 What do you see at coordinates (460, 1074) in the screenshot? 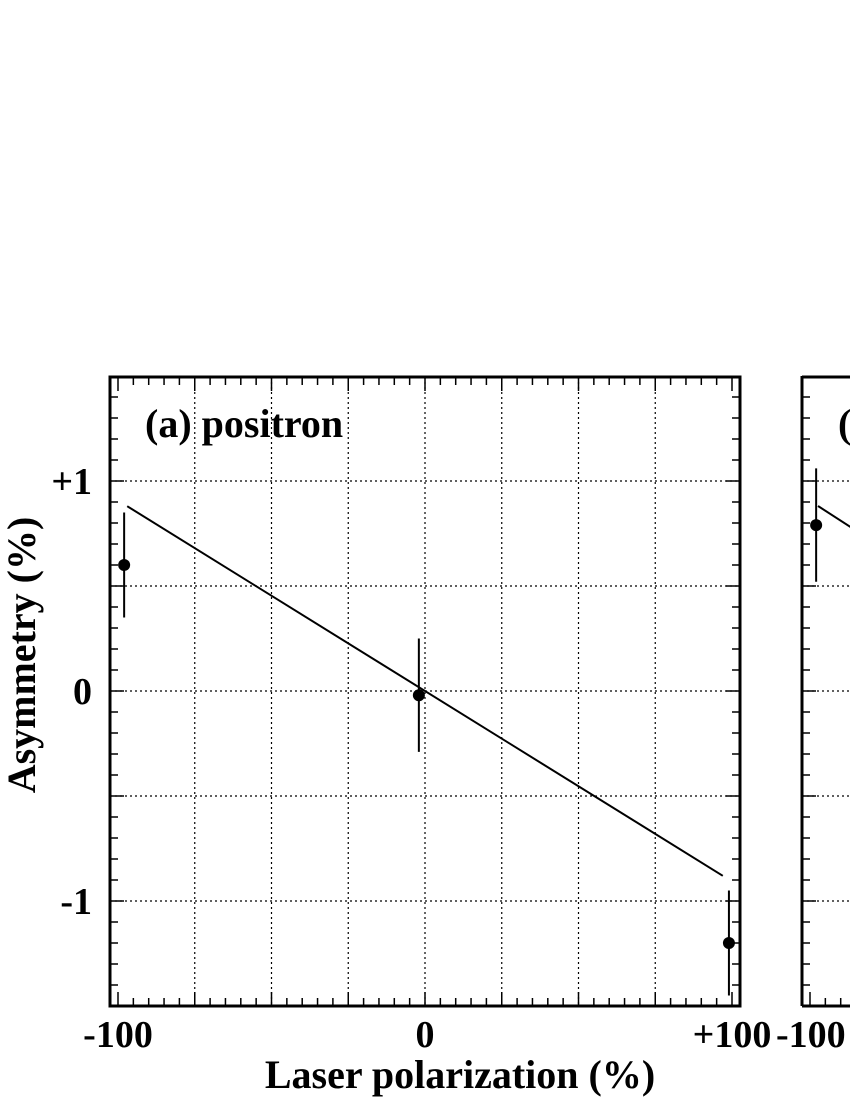
I see `x-axis-label: Laser polarization (%)` at bounding box center [460, 1074].